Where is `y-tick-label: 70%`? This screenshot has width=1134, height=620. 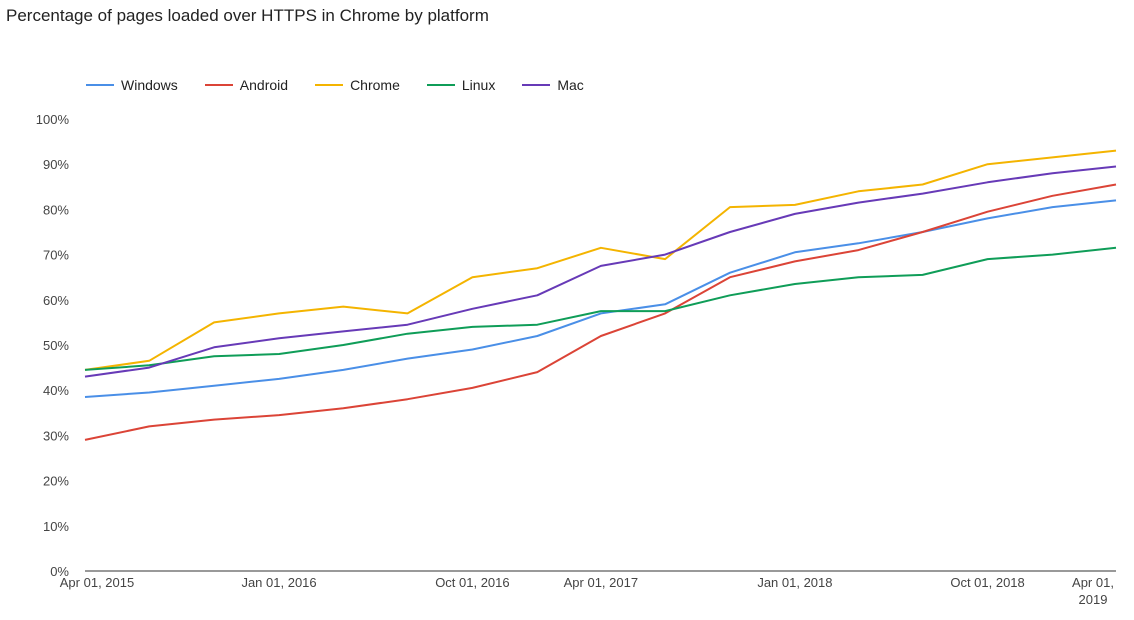 y-tick-label: 70% is located at coordinates (56, 255).